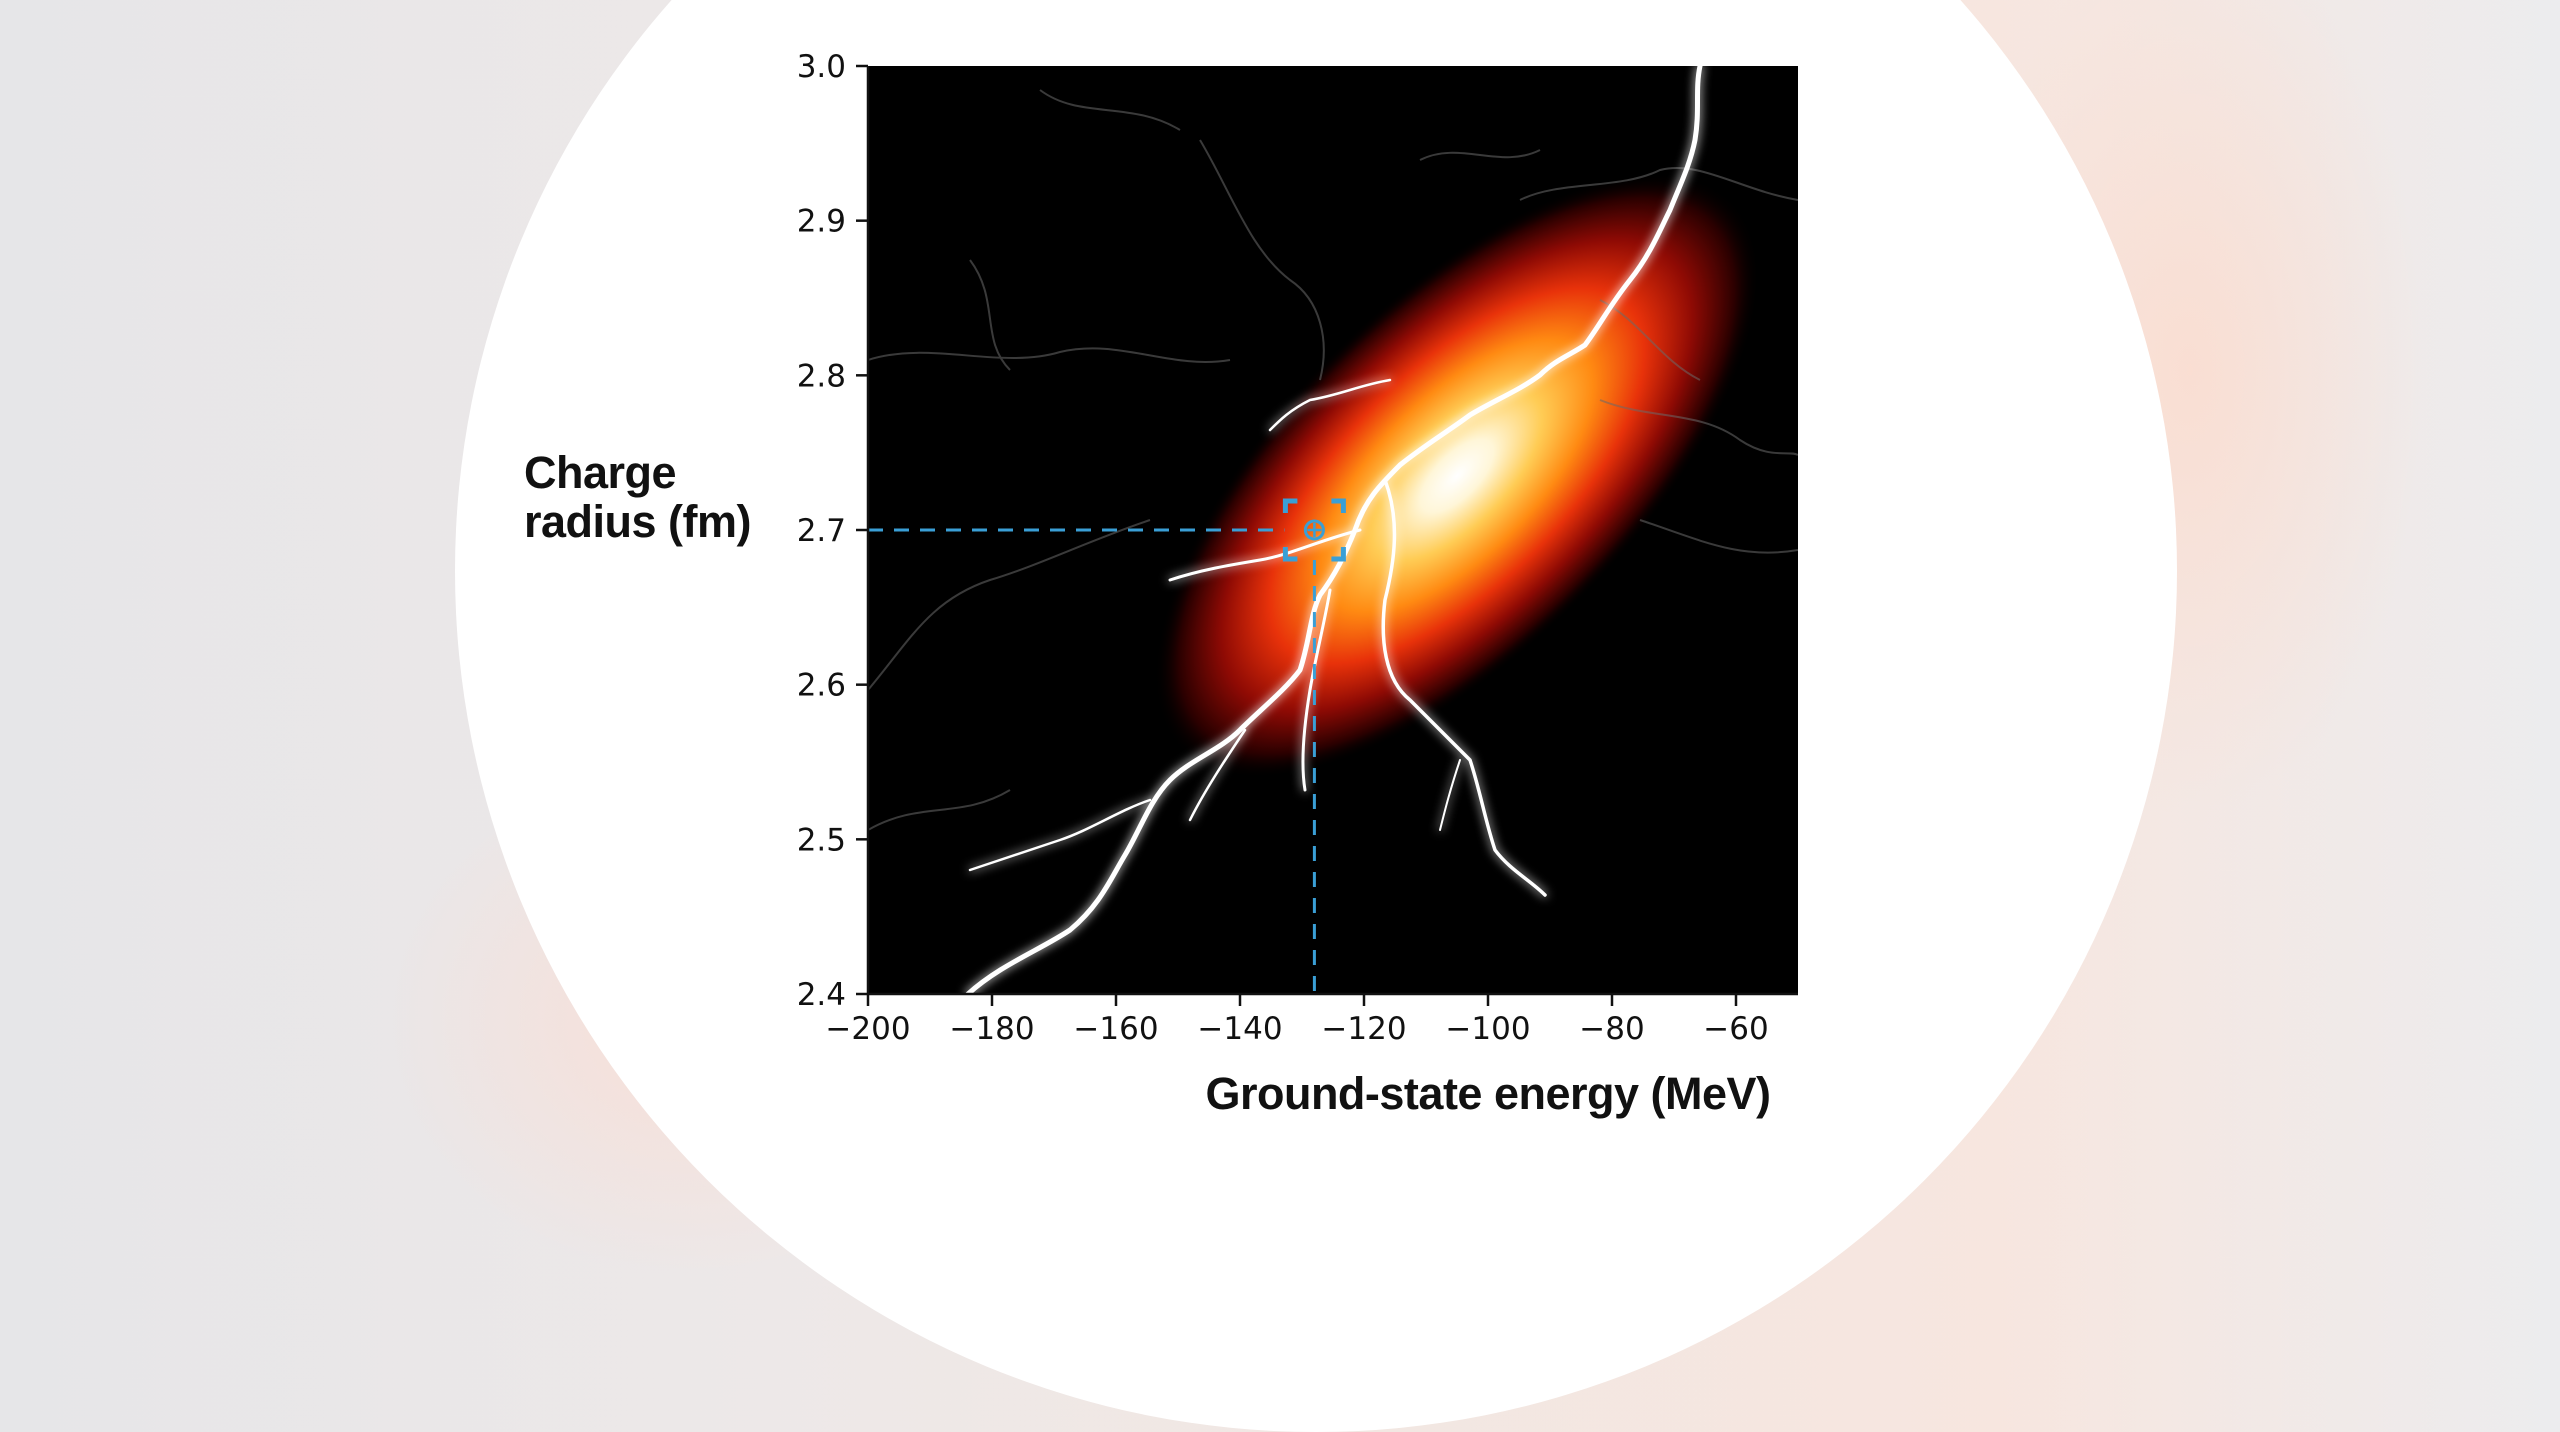  I want to click on x-tick-label: −160, so click(1115, 1029).